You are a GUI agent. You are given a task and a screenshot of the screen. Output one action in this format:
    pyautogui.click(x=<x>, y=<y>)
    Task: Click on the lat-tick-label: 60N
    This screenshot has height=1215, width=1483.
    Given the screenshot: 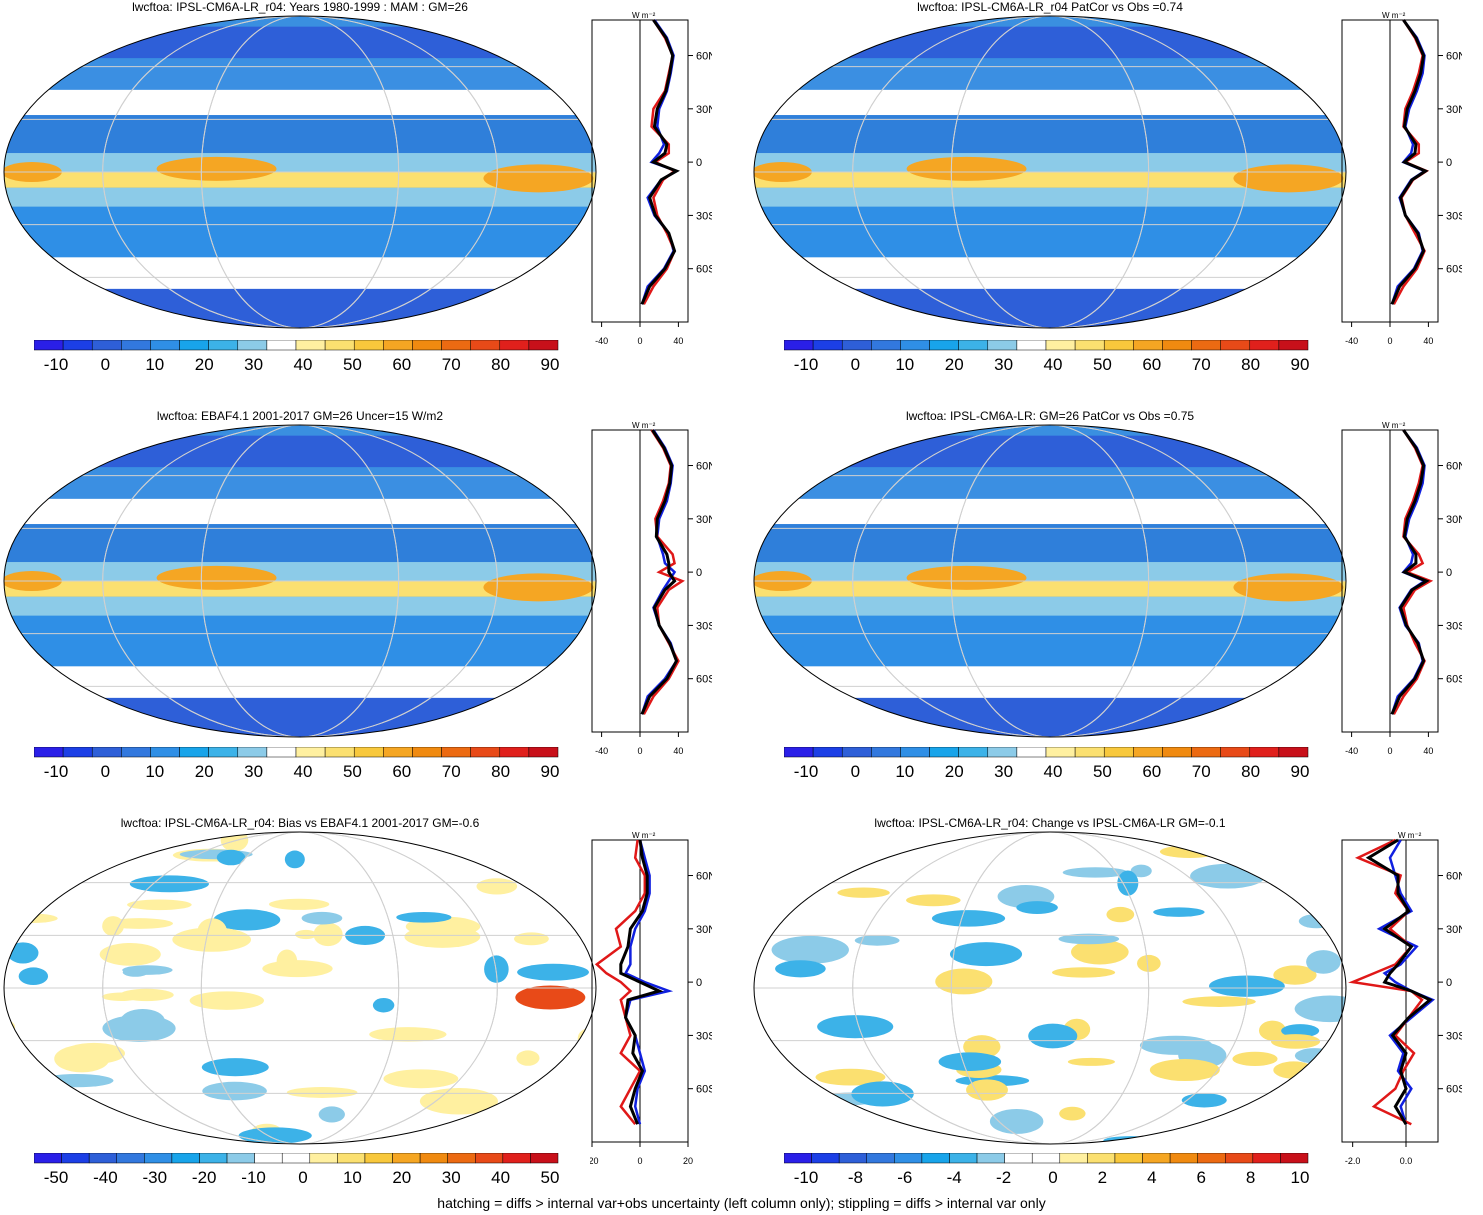 What is the action you would take?
    pyautogui.click(x=1454, y=57)
    